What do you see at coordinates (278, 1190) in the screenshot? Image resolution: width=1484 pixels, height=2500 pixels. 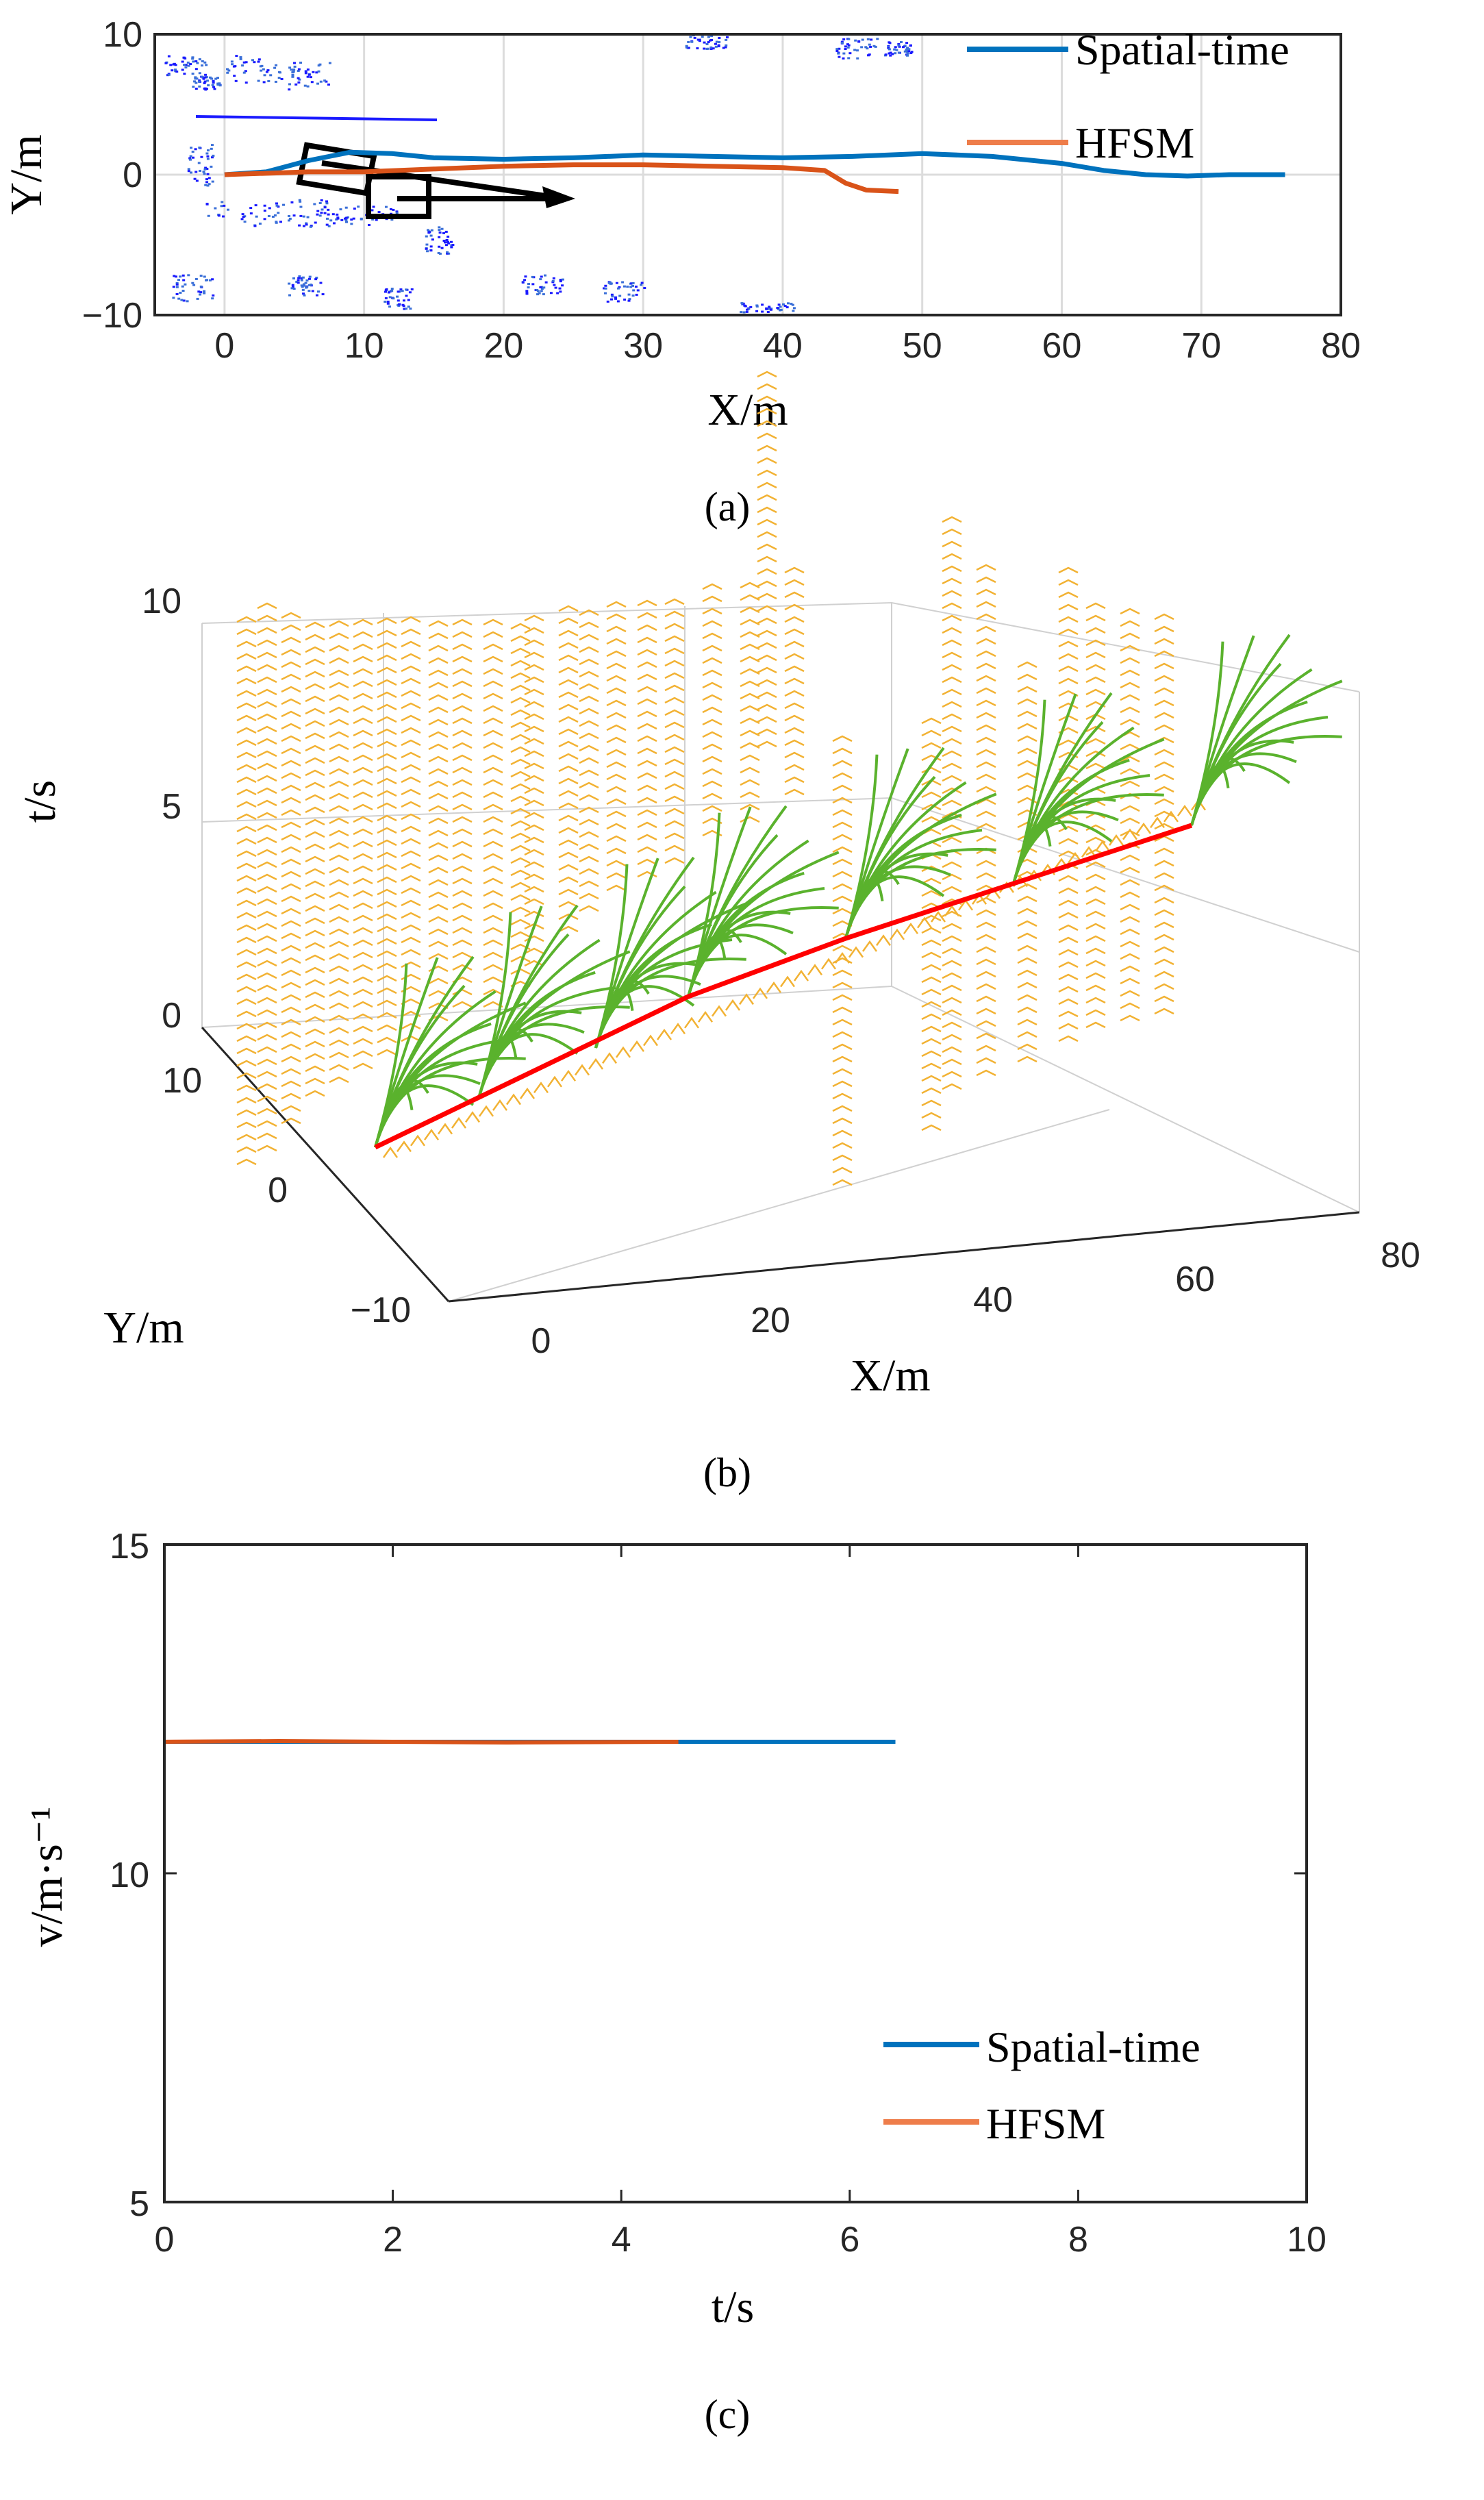 I see `ytick-b-0: 0` at bounding box center [278, 1190].